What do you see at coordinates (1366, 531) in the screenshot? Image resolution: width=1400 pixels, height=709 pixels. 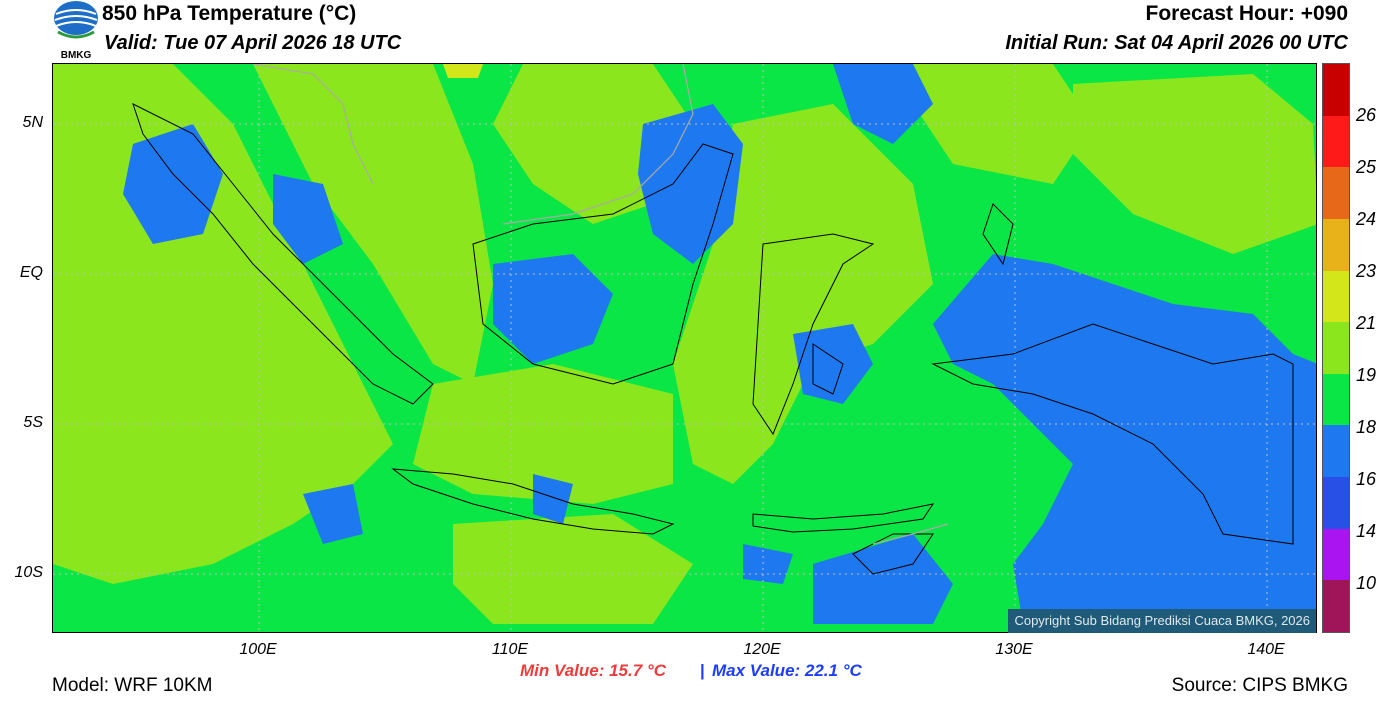 I see `colorbar-label: 14` at bounding box center [1366, 531].